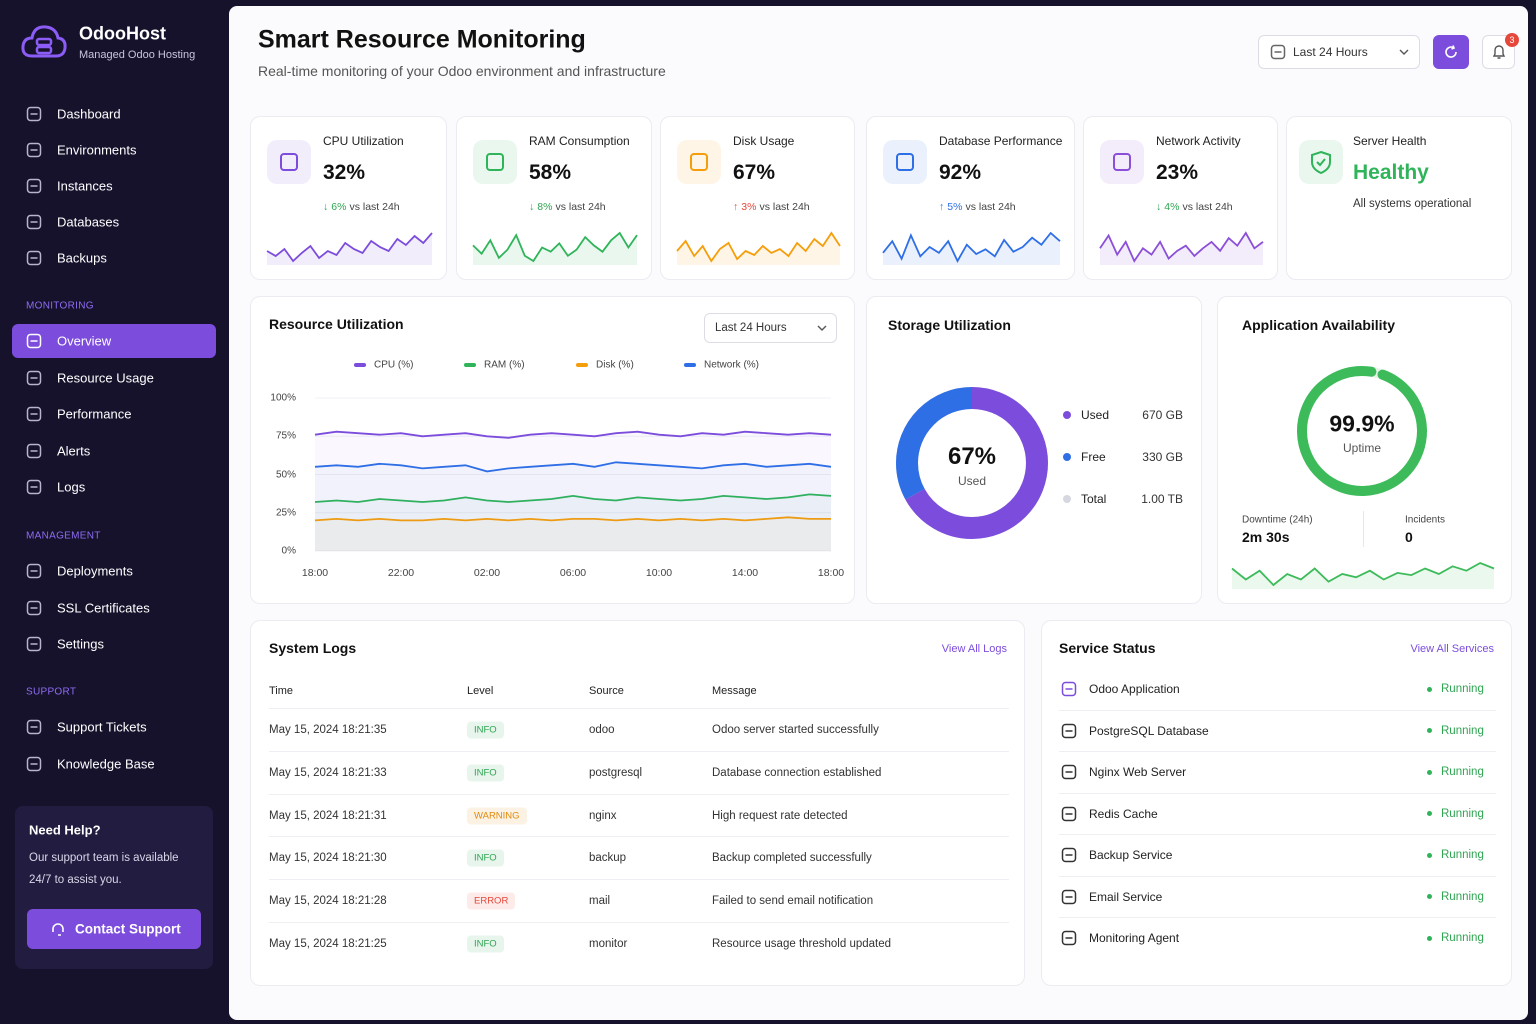 This screenshot has width=1536, height=1024. I want to click on nav-item: Backups, so click(82, 258).